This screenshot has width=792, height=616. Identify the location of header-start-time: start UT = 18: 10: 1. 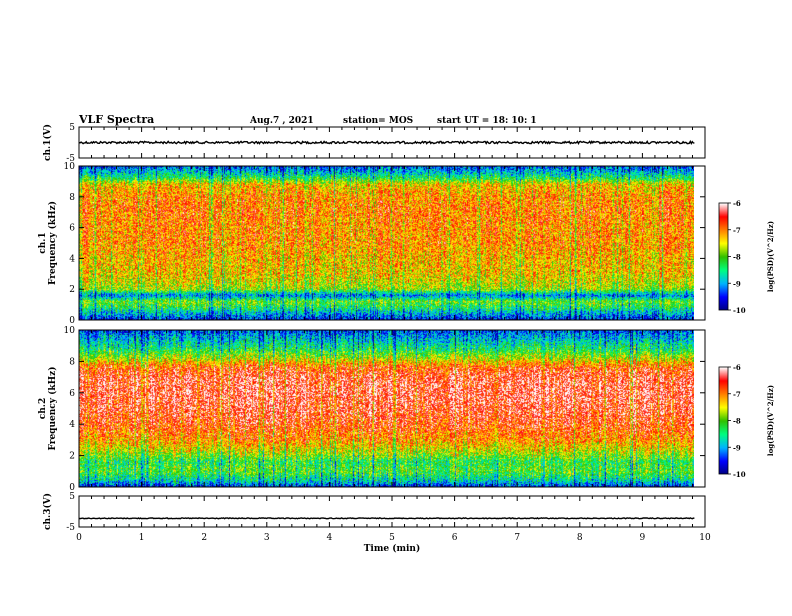
(487, 121).